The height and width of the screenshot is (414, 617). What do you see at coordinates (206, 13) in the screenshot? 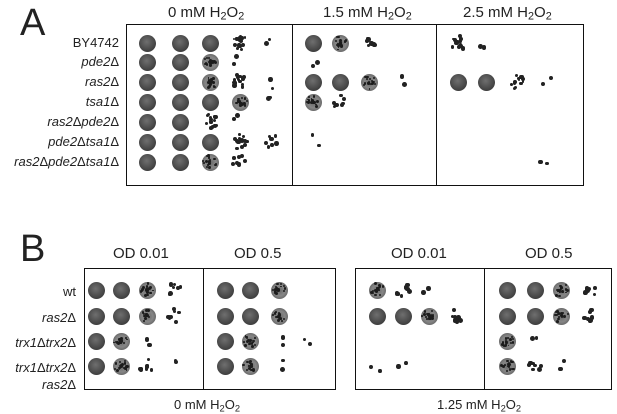
I see `panel-a-header-0mm: 0 mM H2O2` at bounding box center [206, 13].